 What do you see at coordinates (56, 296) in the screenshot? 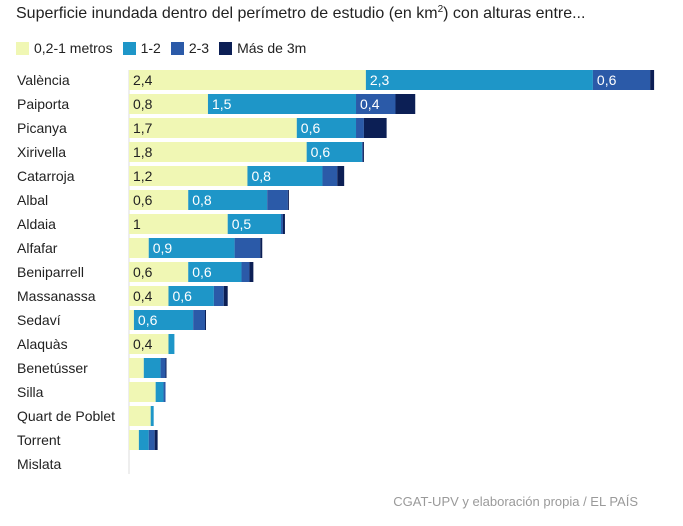
I see `category-label: Massanassa` at bounding box center [56, 296].